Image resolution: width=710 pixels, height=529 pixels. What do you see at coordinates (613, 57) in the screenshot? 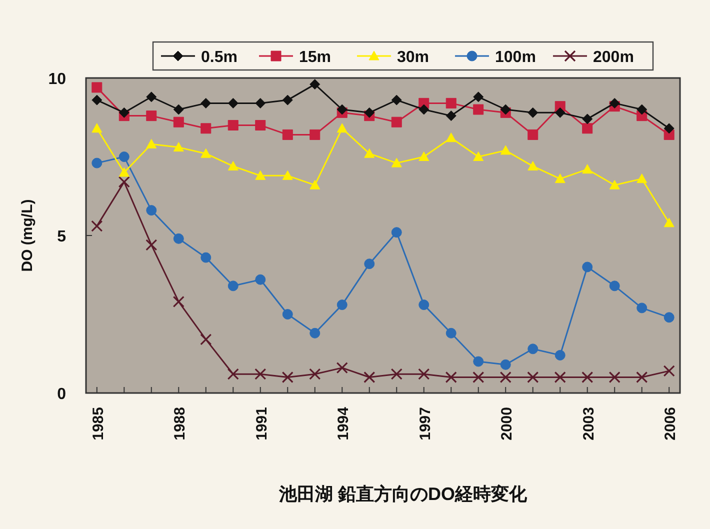
I see `legend-label: 200m` at bounding box center [613, 57].